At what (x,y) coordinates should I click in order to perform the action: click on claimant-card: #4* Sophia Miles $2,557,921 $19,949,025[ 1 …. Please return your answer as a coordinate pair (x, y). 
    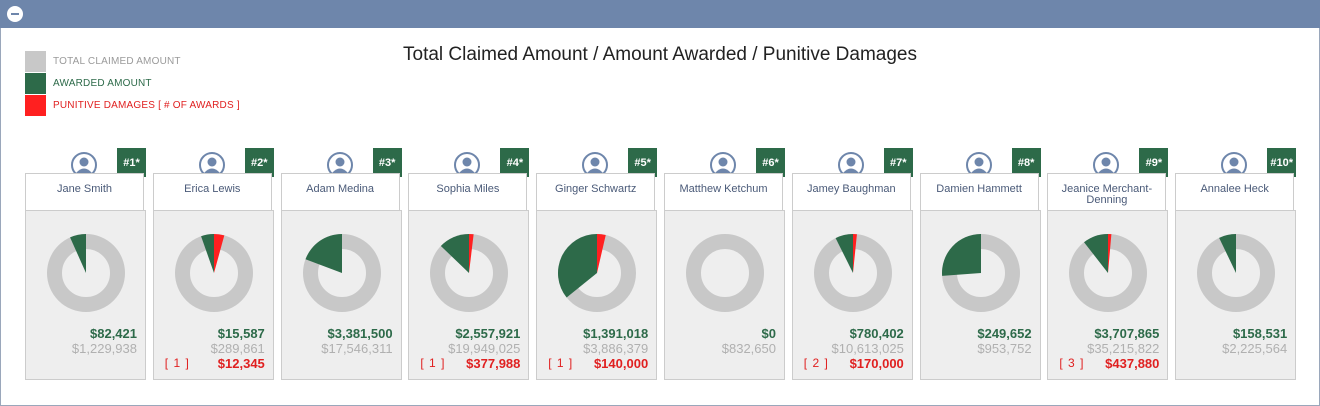
    Looking at the image, I should click on (469, 264).